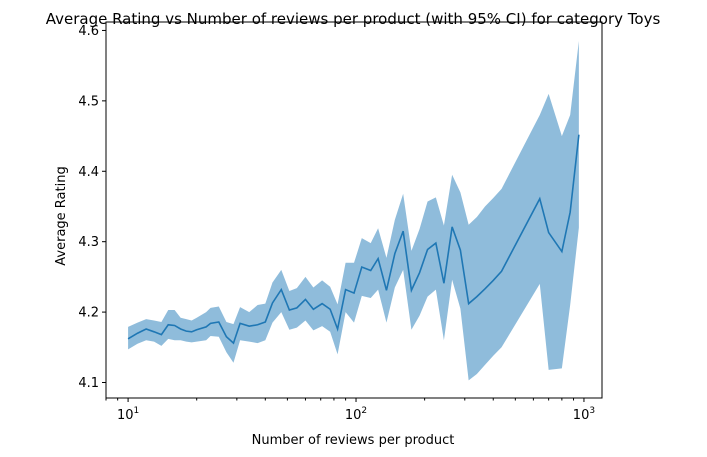  What do you see at coordinates (128, 414) in the screenshot?
I see `x-tick-label: 10¹` at bounding box center [128, 414].